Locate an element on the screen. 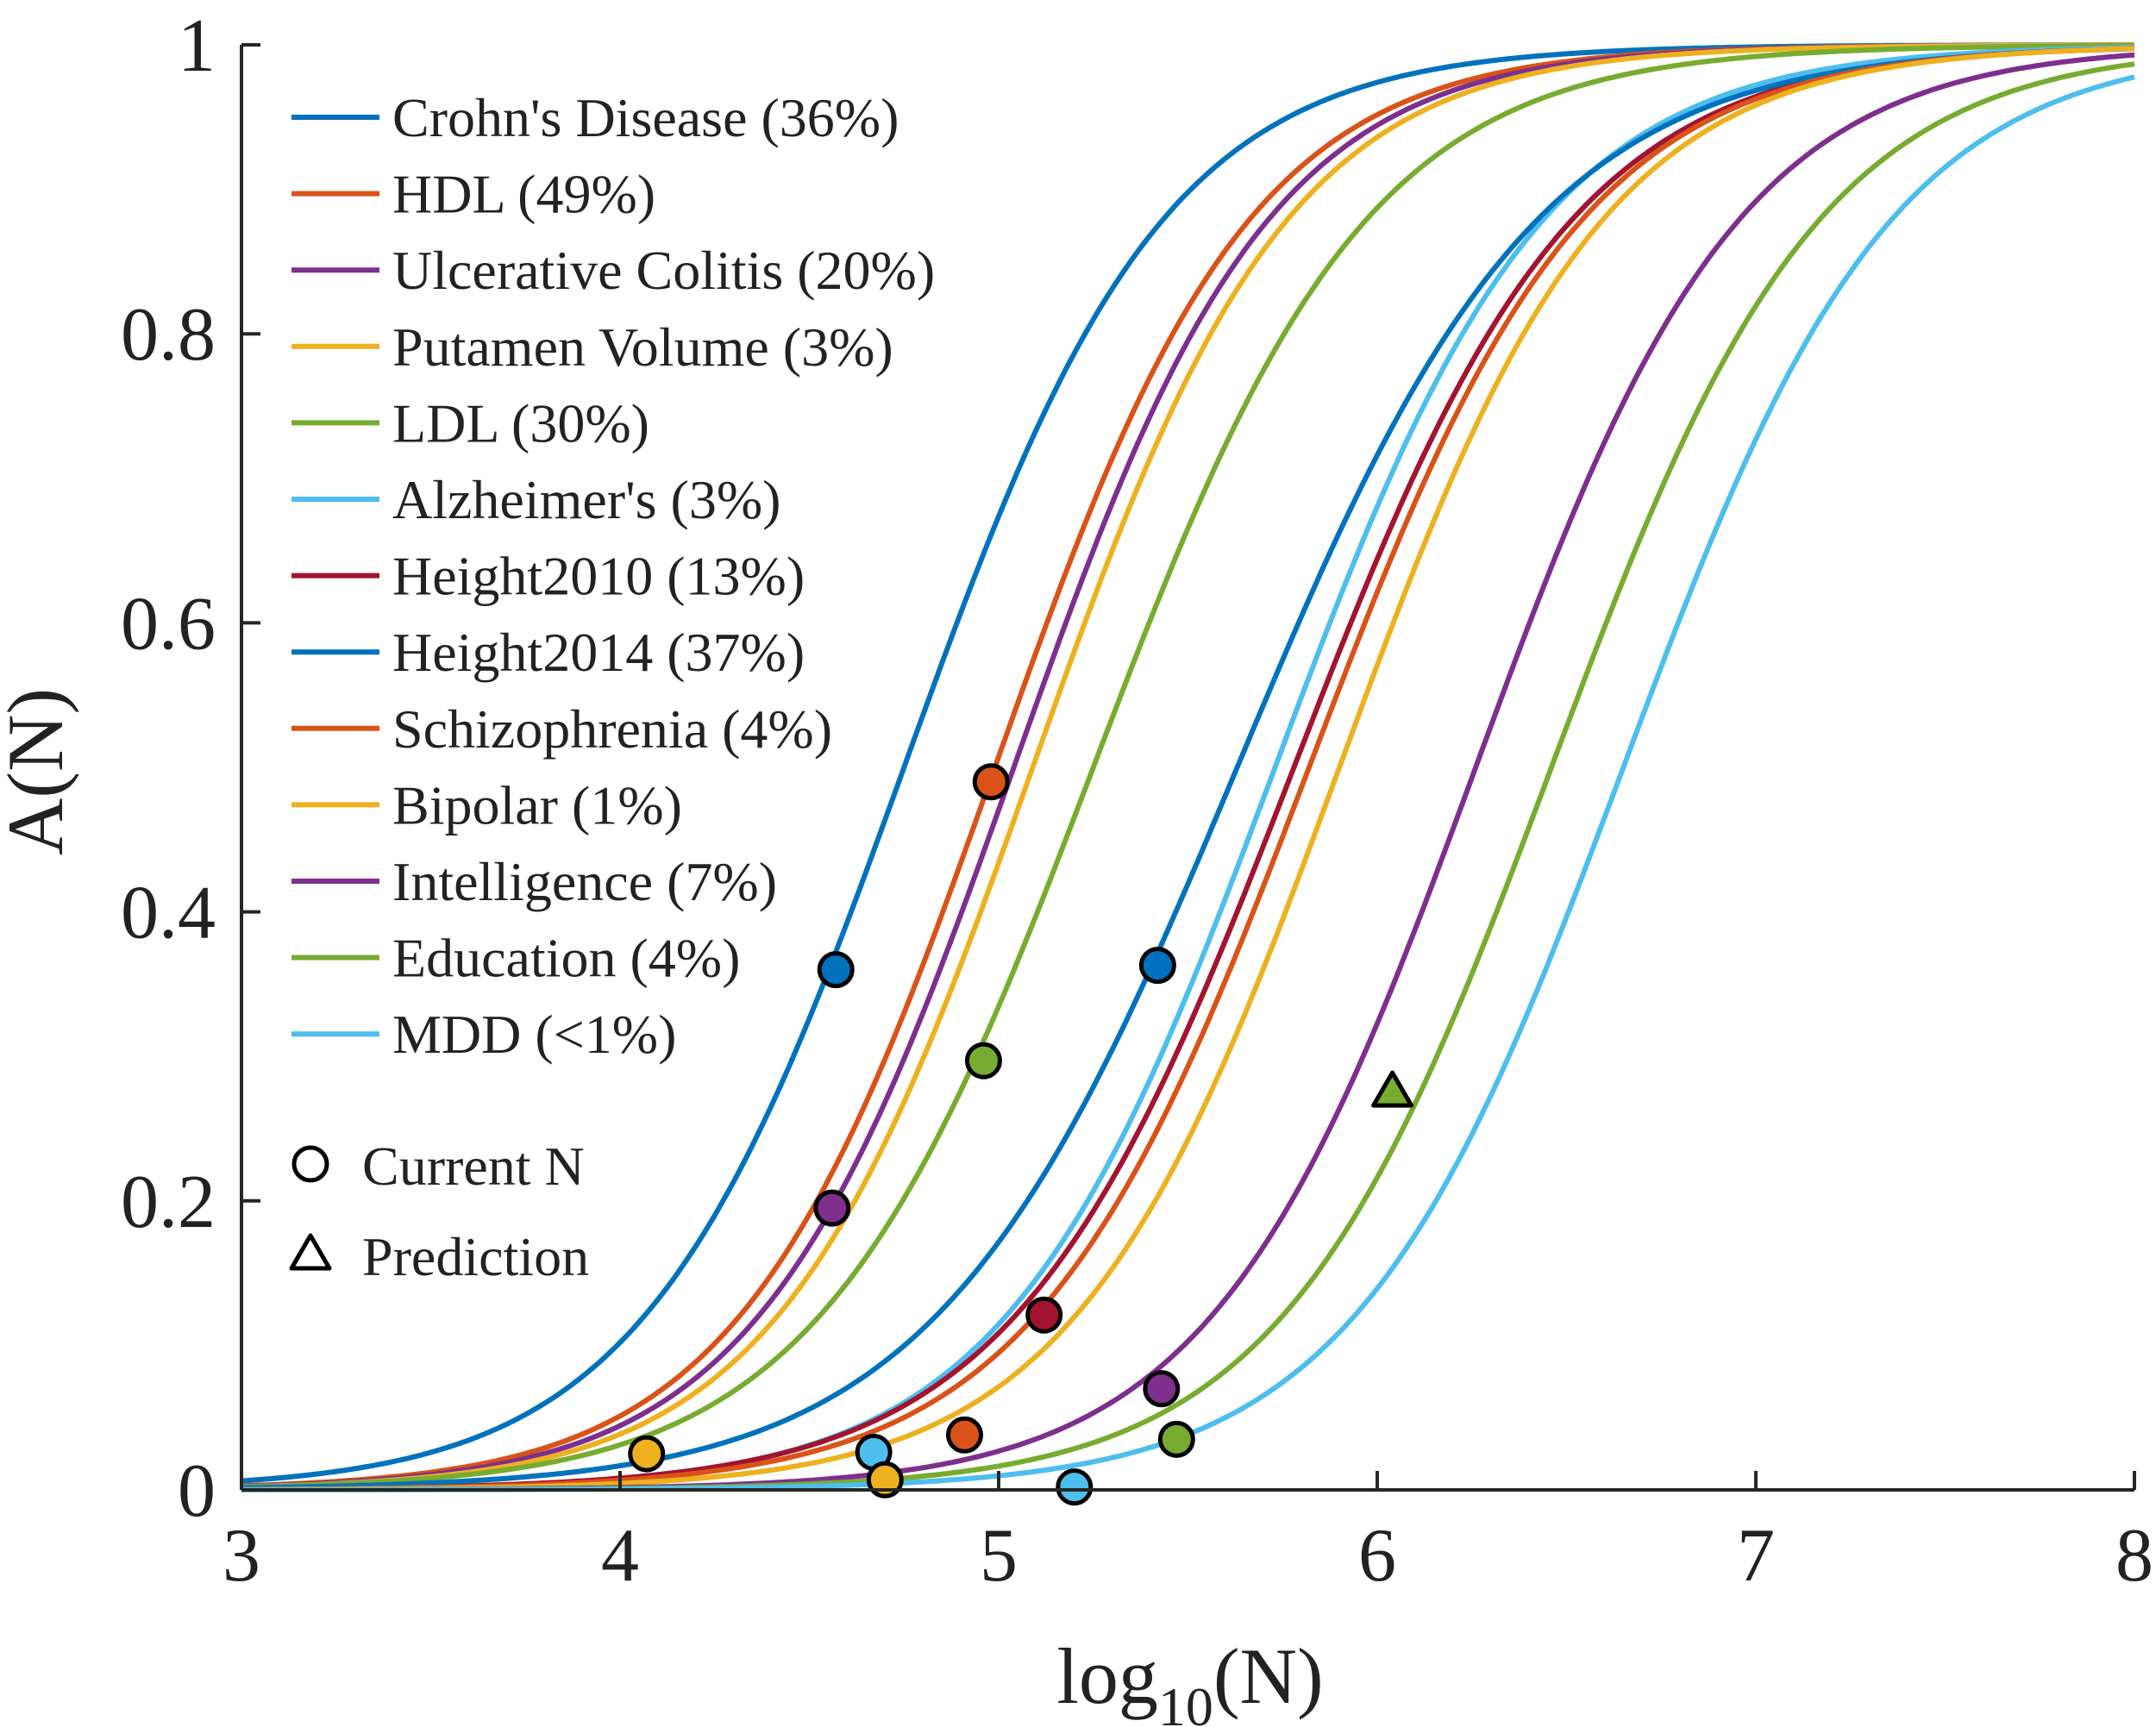 This screenshot has height=1727, width=2156. legend-item-height2010-13: Height2010 (13%) is located at coordinates (548, 576).